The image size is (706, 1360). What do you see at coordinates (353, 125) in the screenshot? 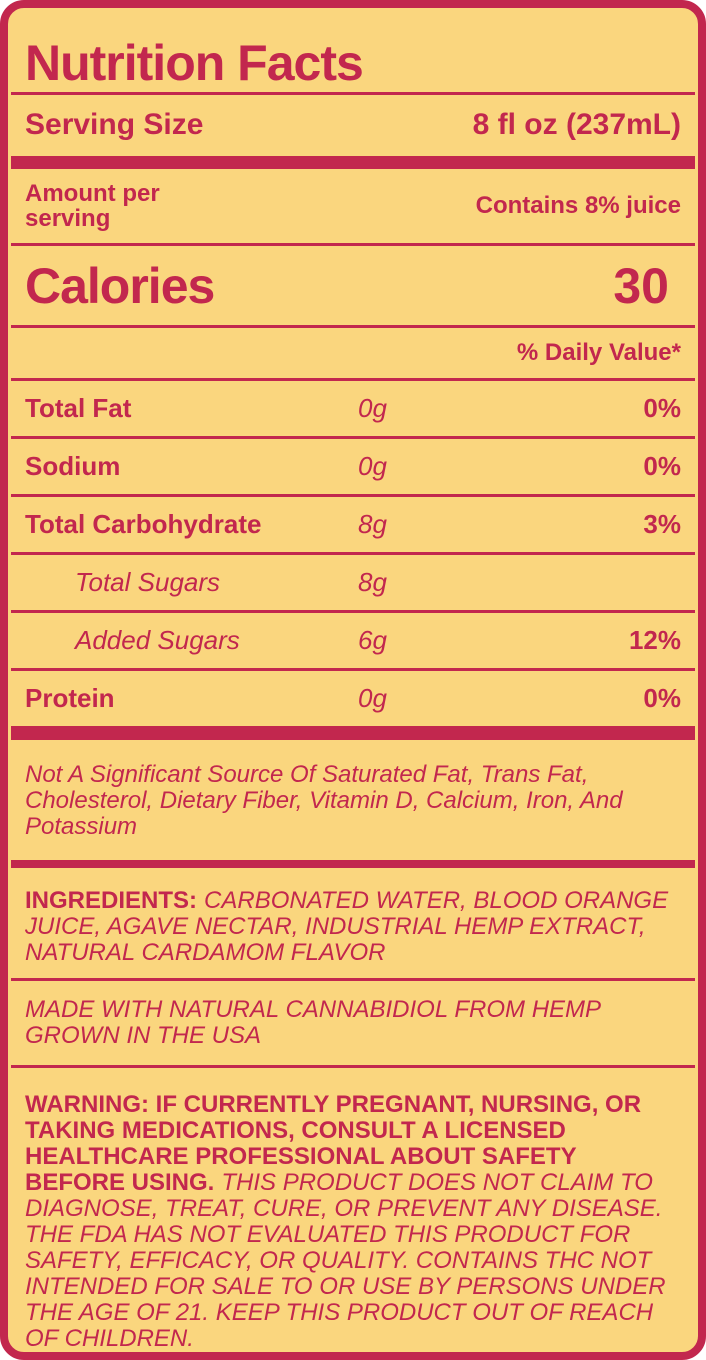
I see `serving-size-row: Serving Size 8 fl oz (237mL)` at bounding box center [353, 125].